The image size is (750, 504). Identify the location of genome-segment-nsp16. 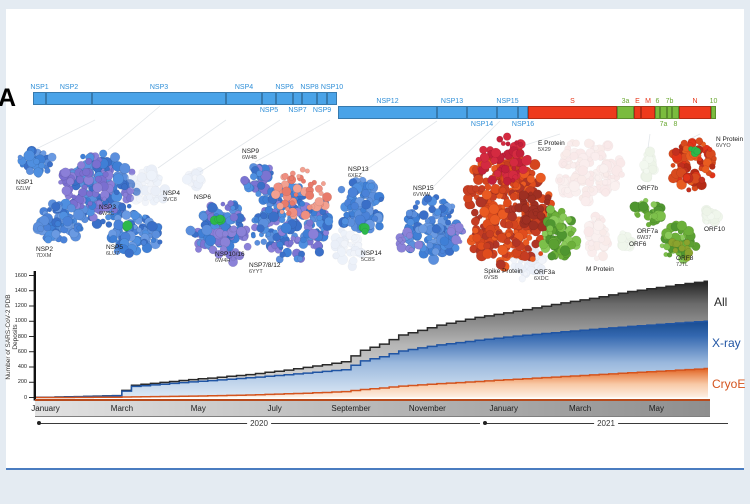
(523, 112).